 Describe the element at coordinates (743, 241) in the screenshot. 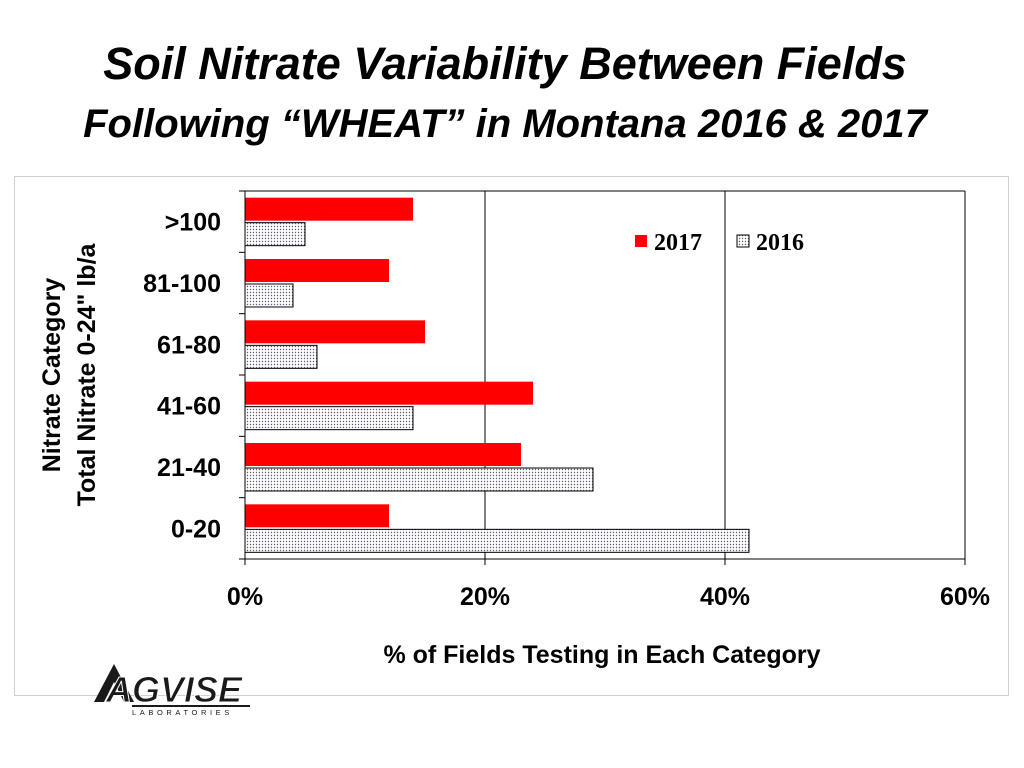

I see `legend-swatch-2016` at that location.